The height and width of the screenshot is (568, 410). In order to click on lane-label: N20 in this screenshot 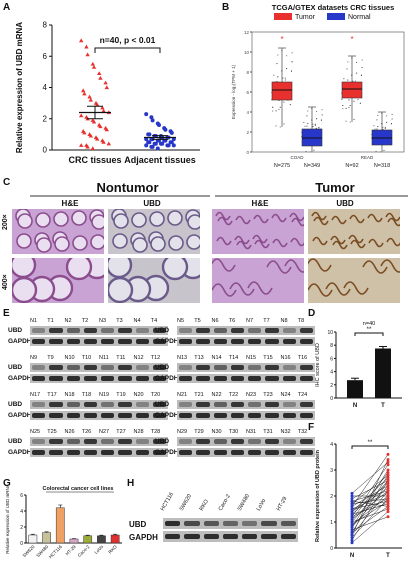, I will do `click(138, 395)`.